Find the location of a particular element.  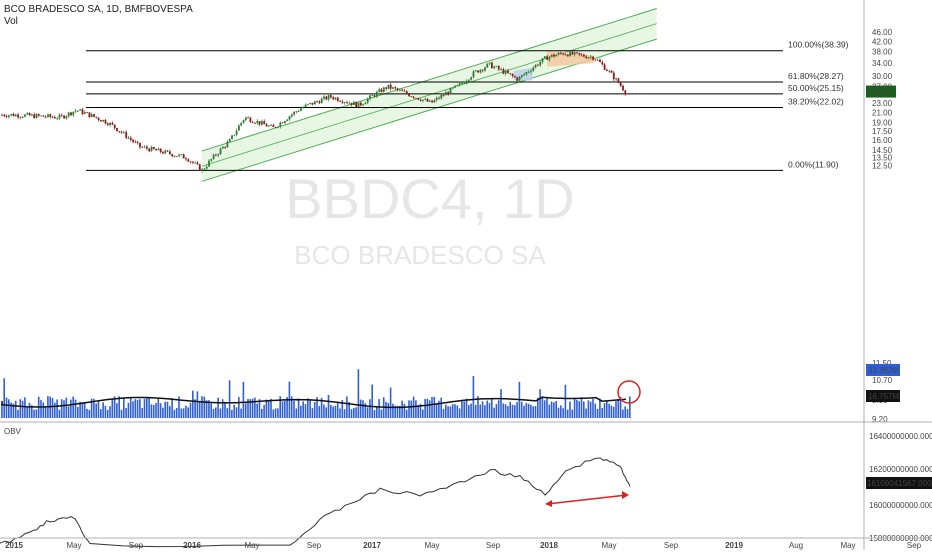

volume-ma-line is located at coordinates (314, 402).